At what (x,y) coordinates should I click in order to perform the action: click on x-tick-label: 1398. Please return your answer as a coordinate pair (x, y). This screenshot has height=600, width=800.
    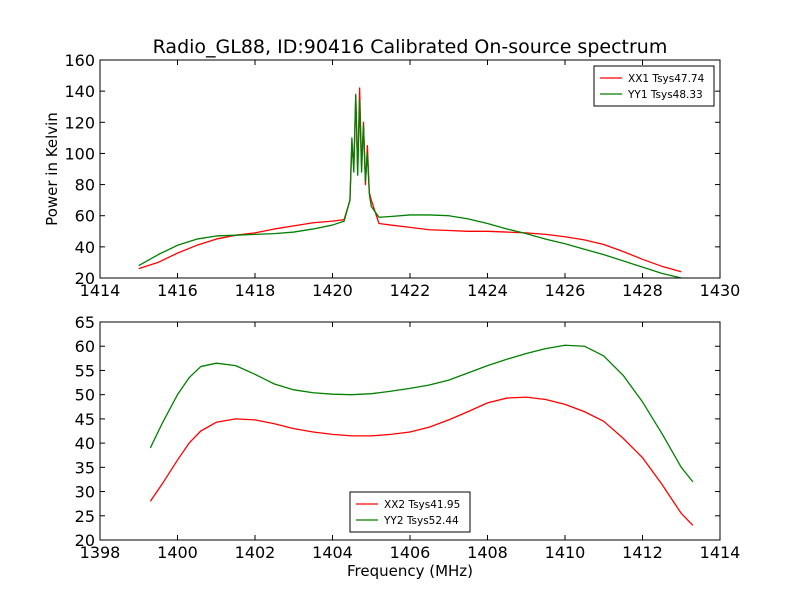
    Looking at the image, I should click on (100, 552).